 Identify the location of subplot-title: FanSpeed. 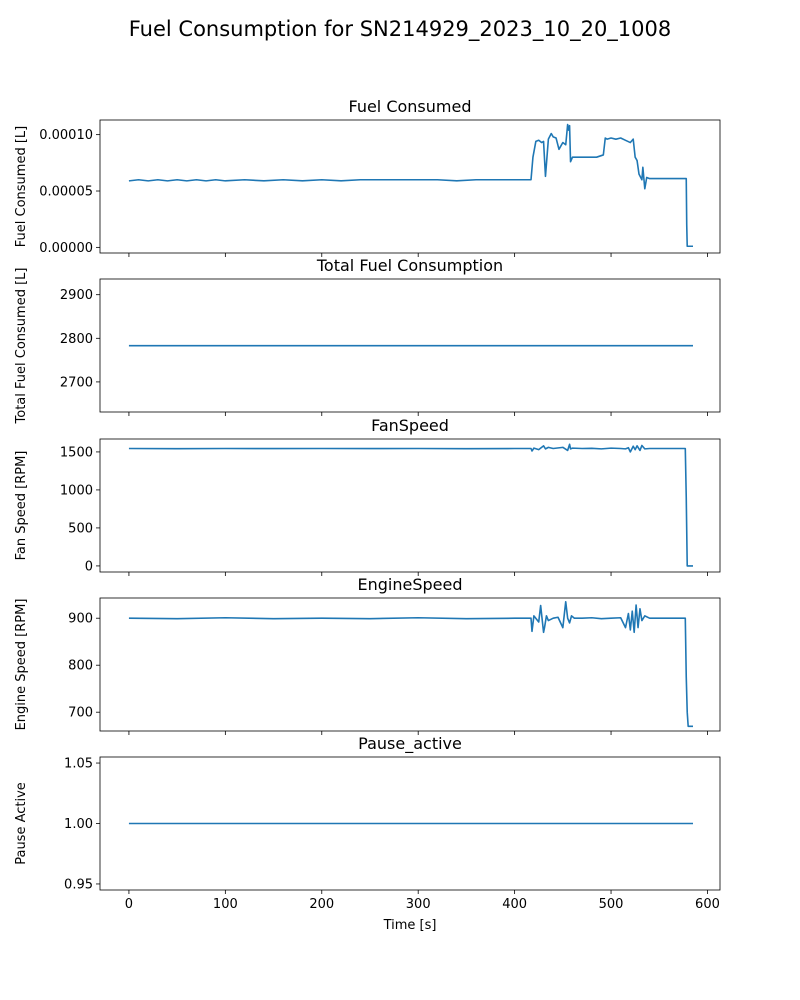
(410, 425).